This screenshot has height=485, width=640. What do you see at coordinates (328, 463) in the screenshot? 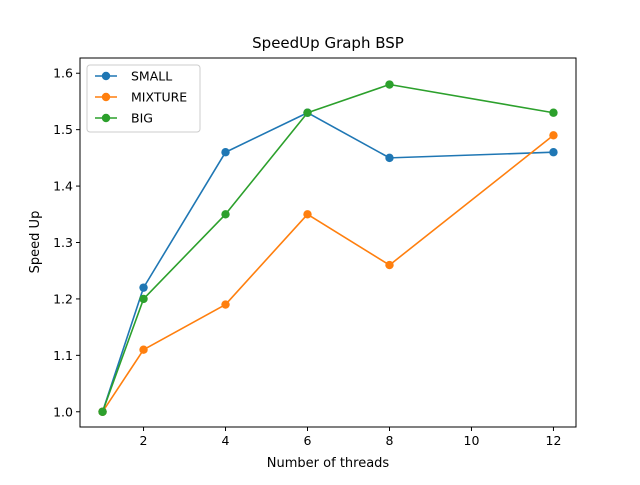
I see `x-axis-label: Number of threads` at bounding box center [328, 463].